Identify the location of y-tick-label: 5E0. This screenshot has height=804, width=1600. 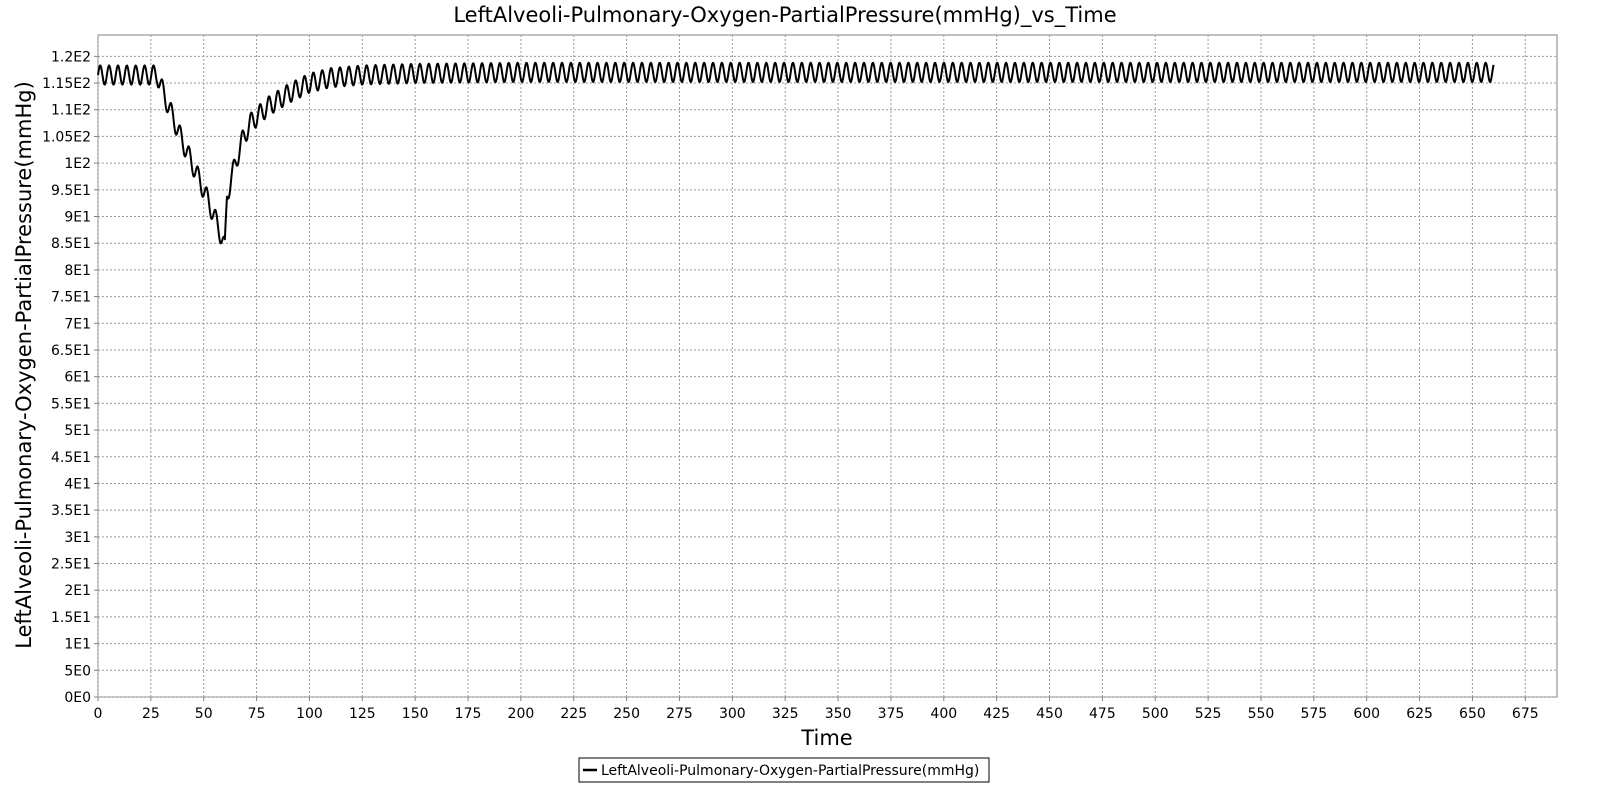
(77, 671).